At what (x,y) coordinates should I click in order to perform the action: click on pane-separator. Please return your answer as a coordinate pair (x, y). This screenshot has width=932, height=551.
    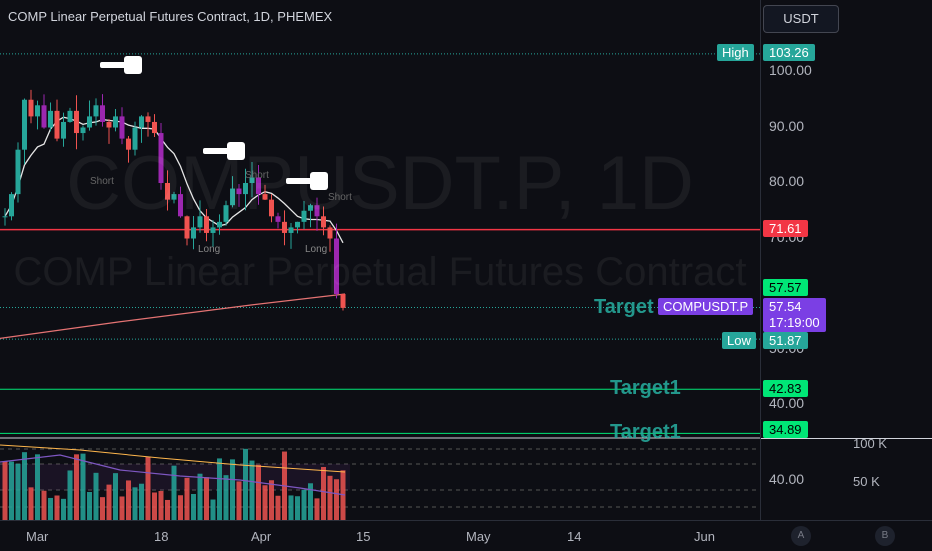
    Looking at the image, I should click on (846, 438).